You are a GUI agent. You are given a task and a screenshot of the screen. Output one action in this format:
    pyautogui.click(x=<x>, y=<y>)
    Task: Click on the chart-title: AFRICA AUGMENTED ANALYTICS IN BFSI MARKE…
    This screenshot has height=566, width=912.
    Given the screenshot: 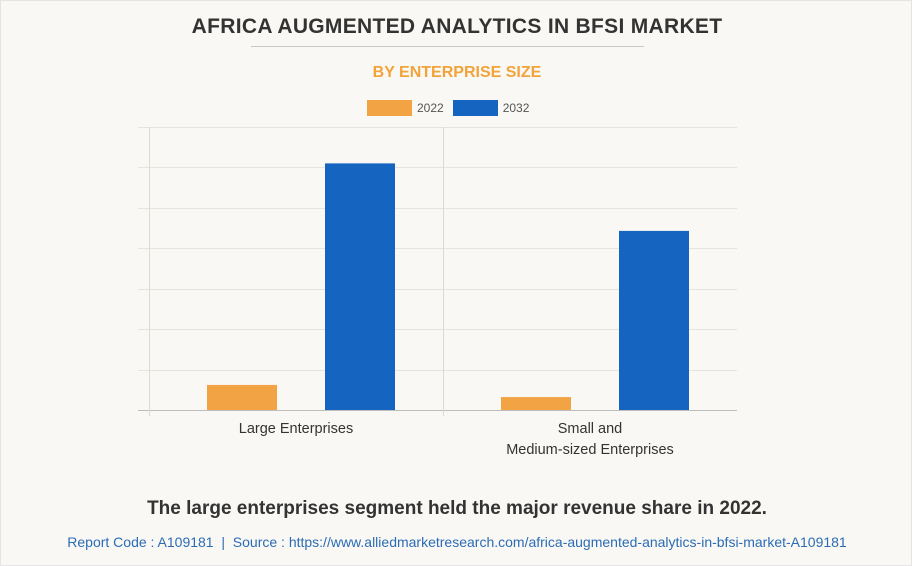 What is the action you would take?
    pyautogui.click(x=457, y=26)
    